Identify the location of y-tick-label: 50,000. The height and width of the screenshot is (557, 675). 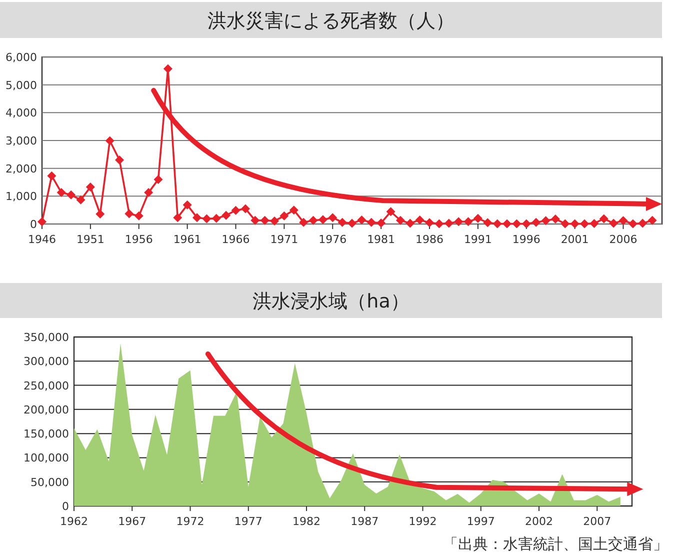
(49, 482).